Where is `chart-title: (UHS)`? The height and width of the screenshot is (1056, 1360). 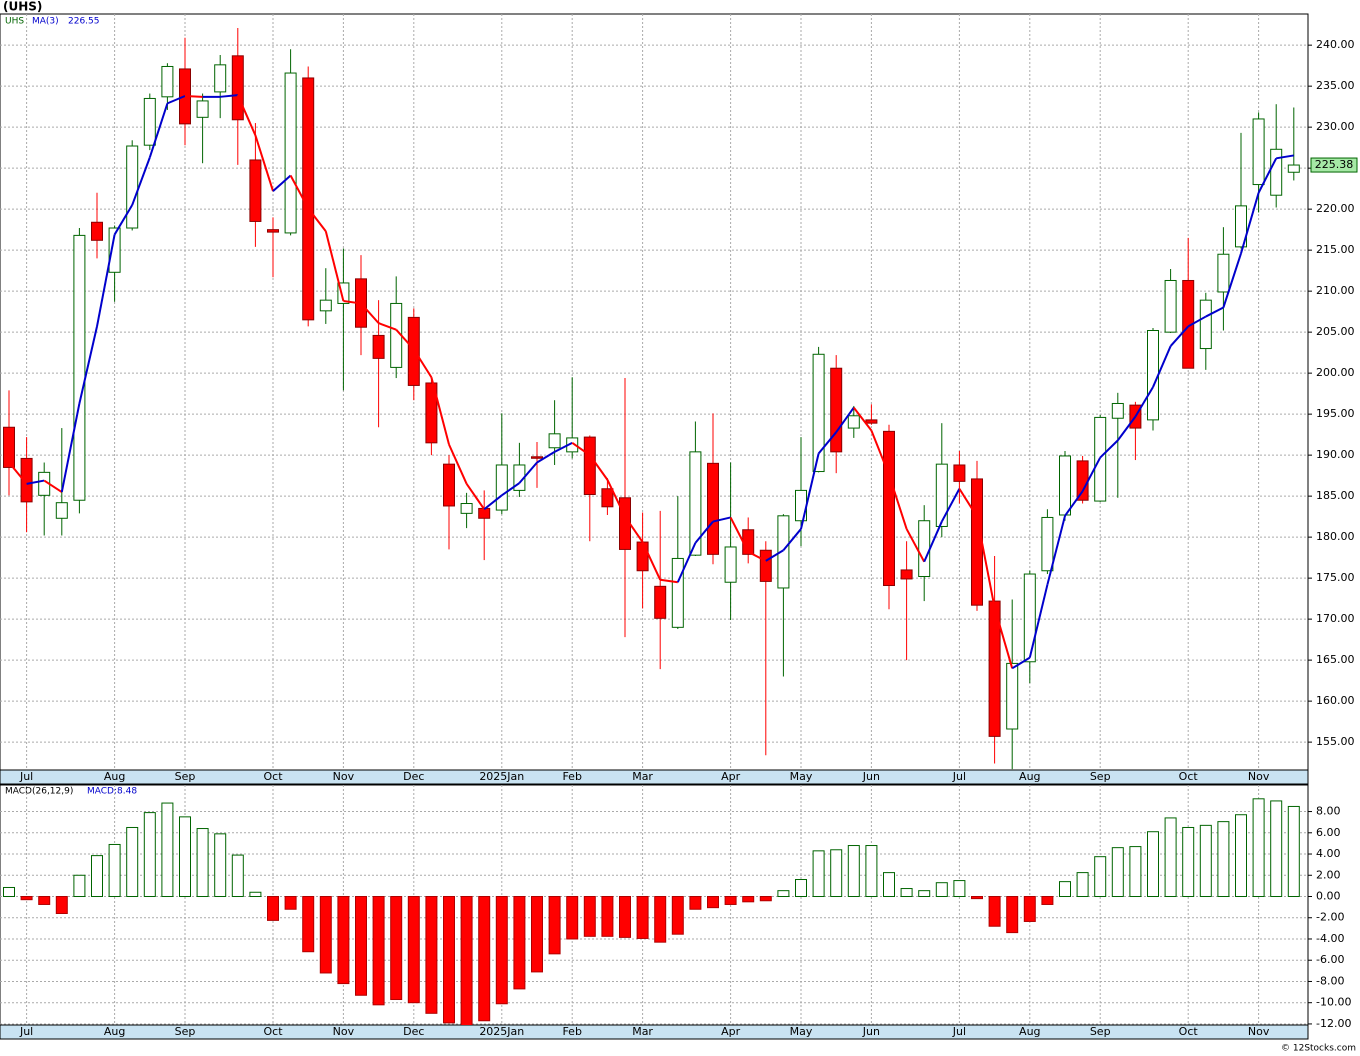 chart-title: (UHS) is located at coordinates (22, 7).